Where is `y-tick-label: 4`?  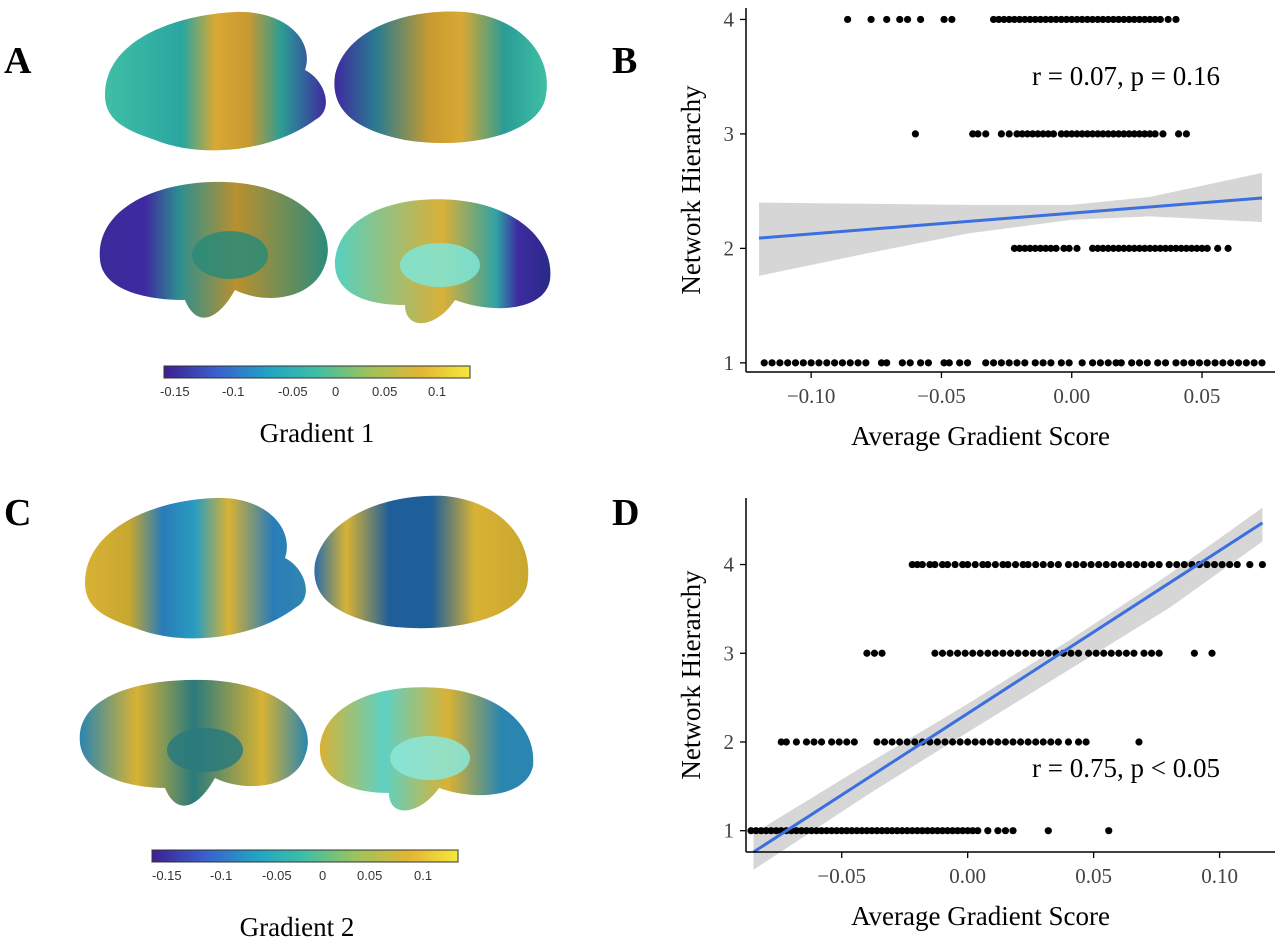 y-tick-label: 4 is located at coordinates (729, 19).